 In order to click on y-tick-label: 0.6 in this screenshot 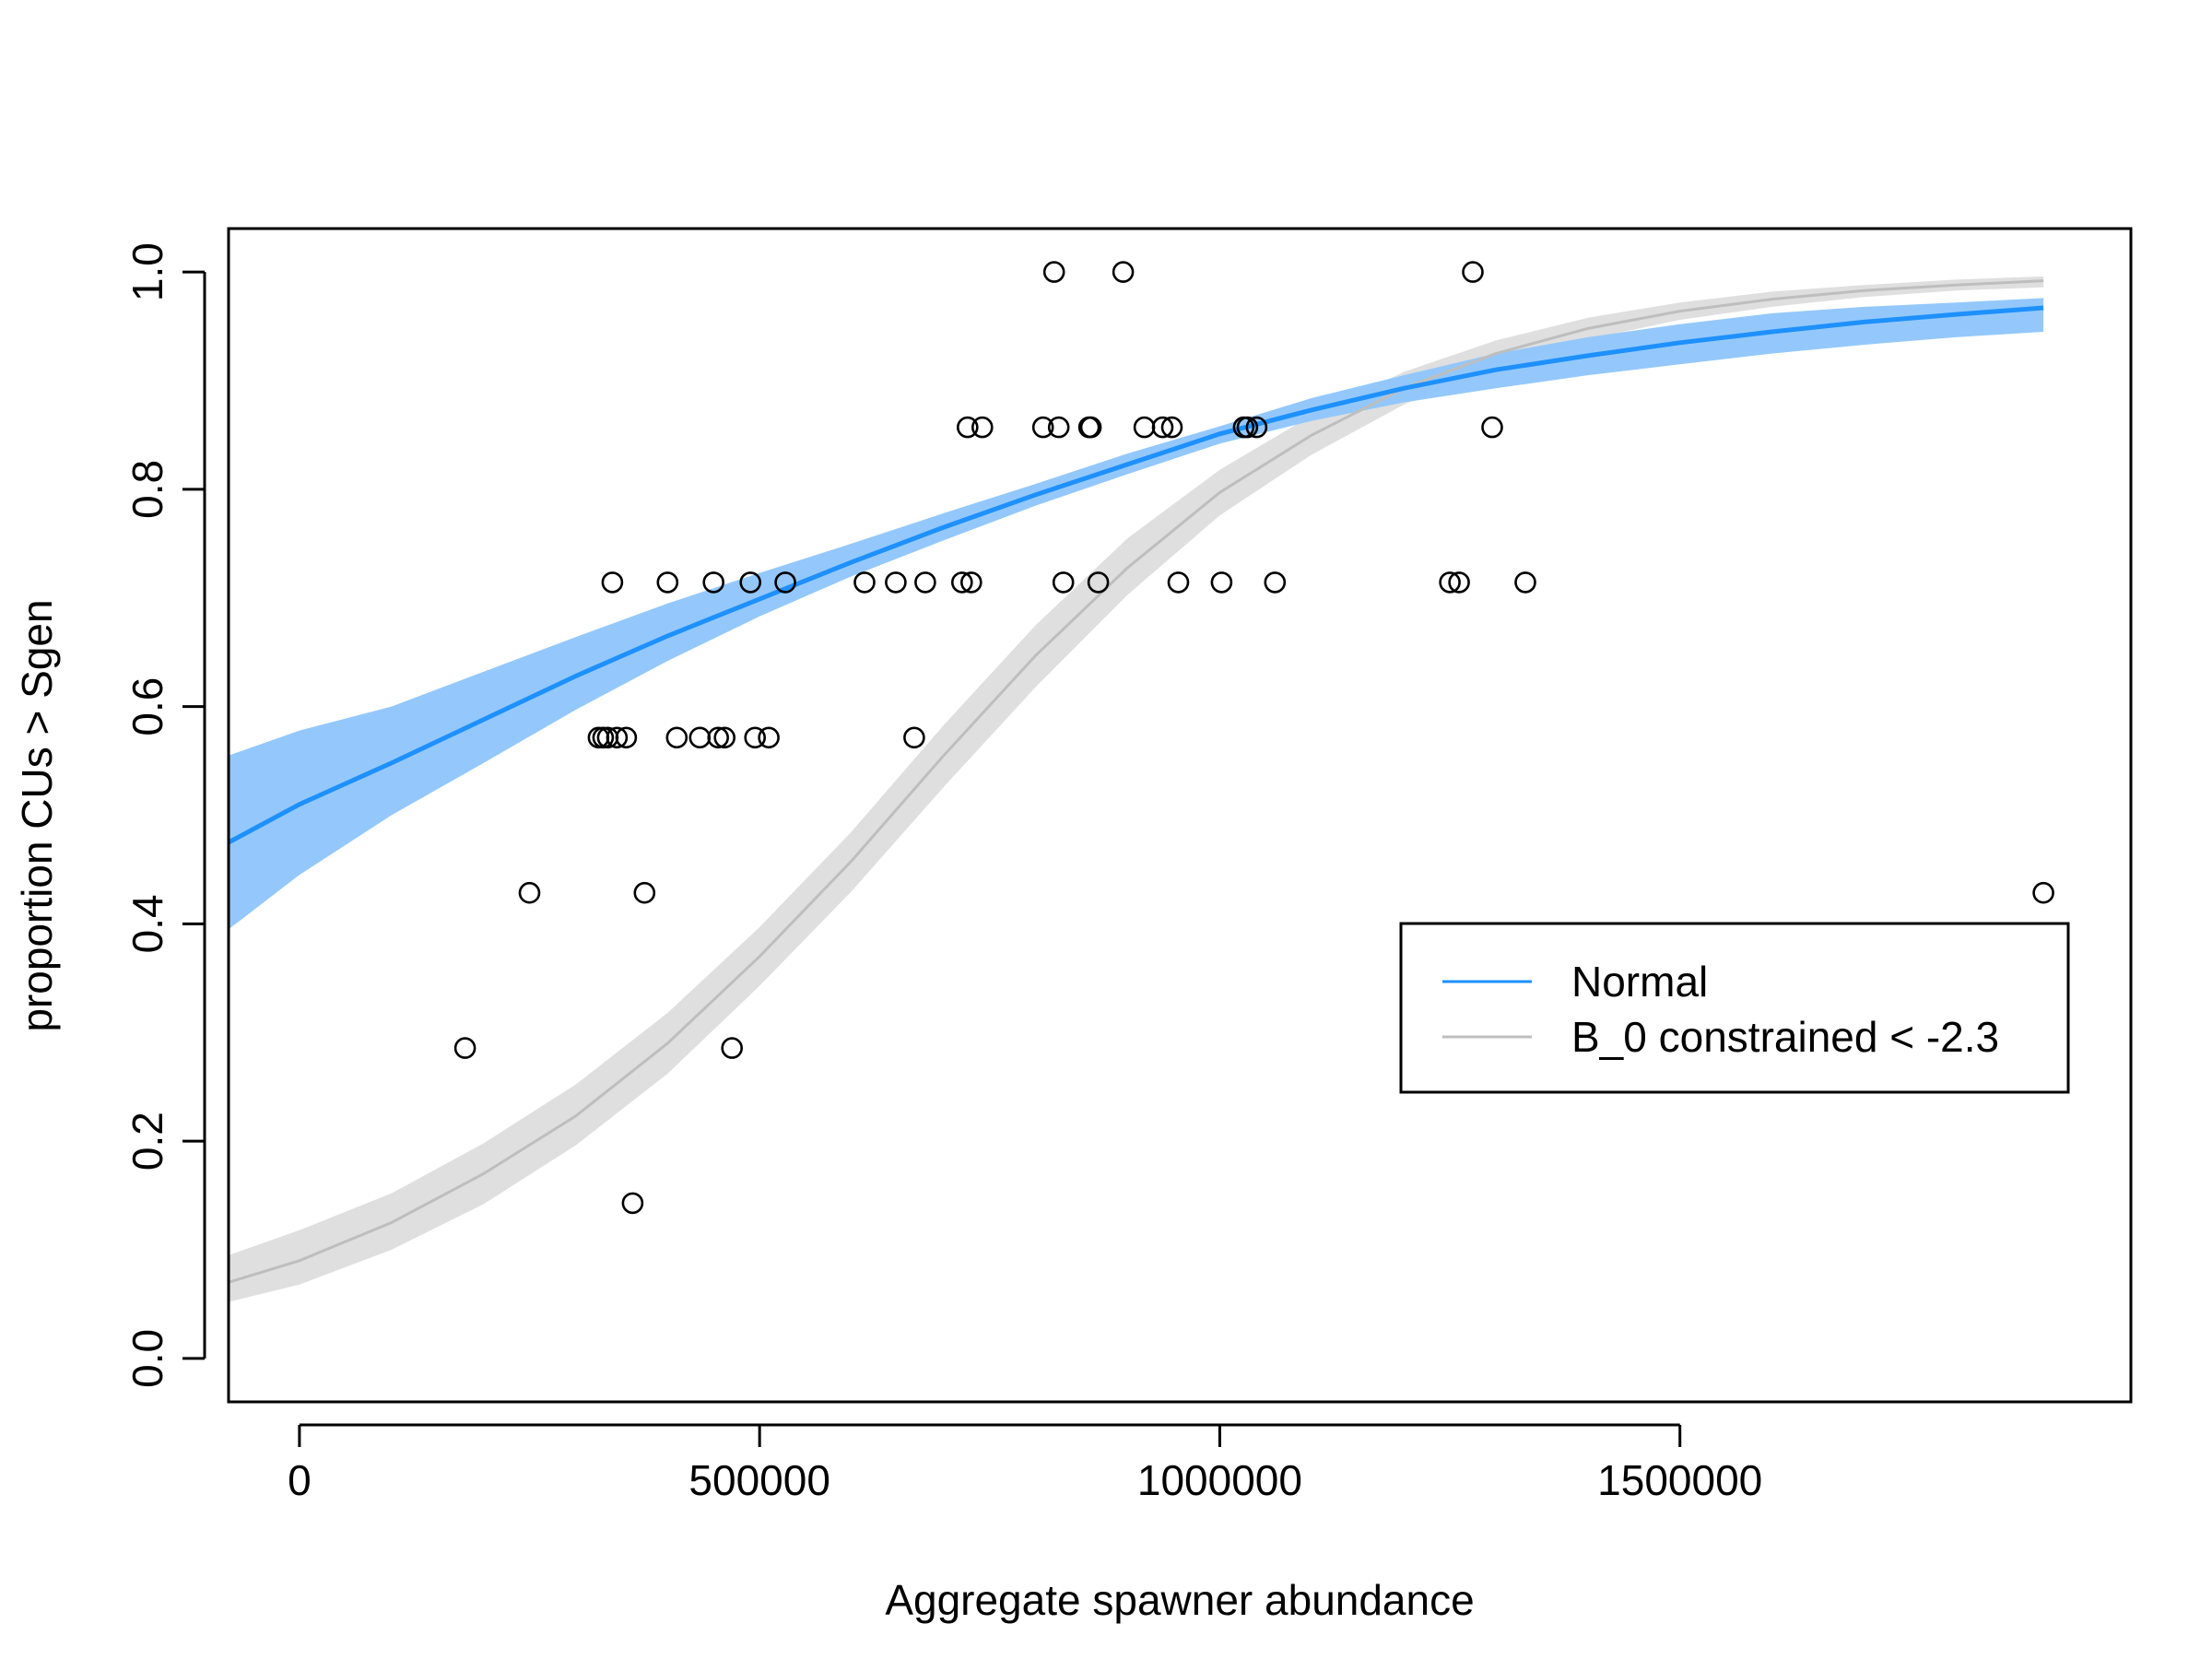, I will do `click(147, 706)`.